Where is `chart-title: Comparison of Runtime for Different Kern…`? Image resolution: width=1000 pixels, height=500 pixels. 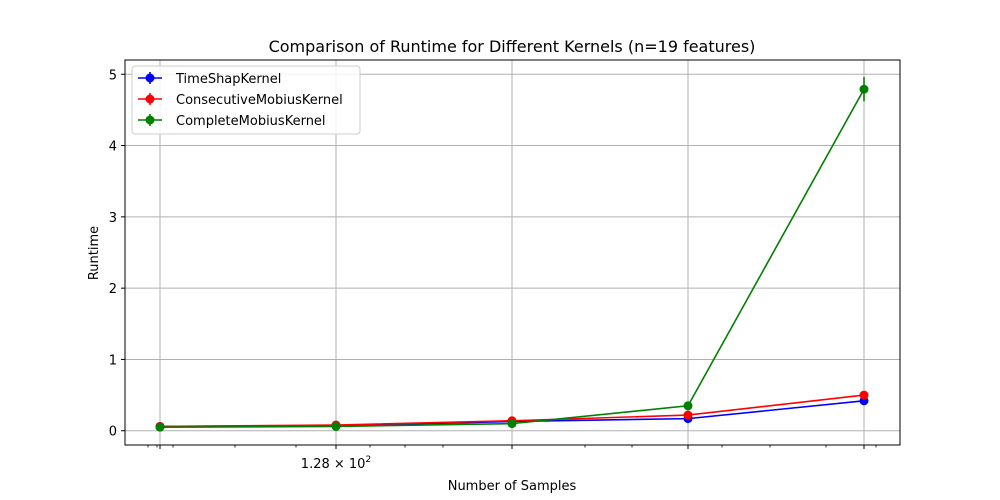 chart-title: Comparison of Runtime for Different Kern… is located at coordinates (512, 46).